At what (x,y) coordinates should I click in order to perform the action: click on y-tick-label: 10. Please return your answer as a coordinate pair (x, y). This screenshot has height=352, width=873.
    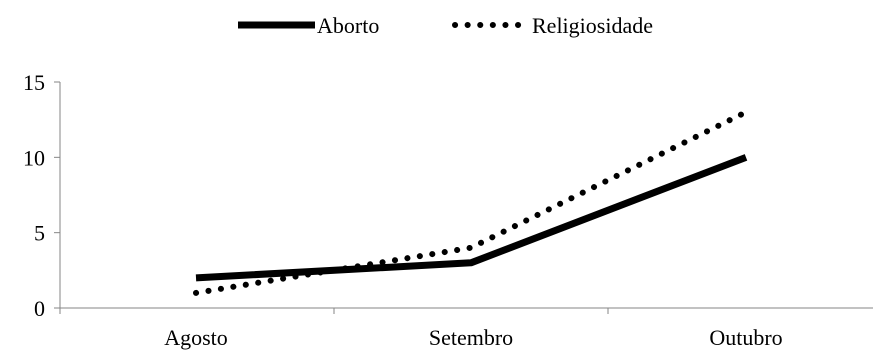
    Looking at the image, I should click on (34, 157).